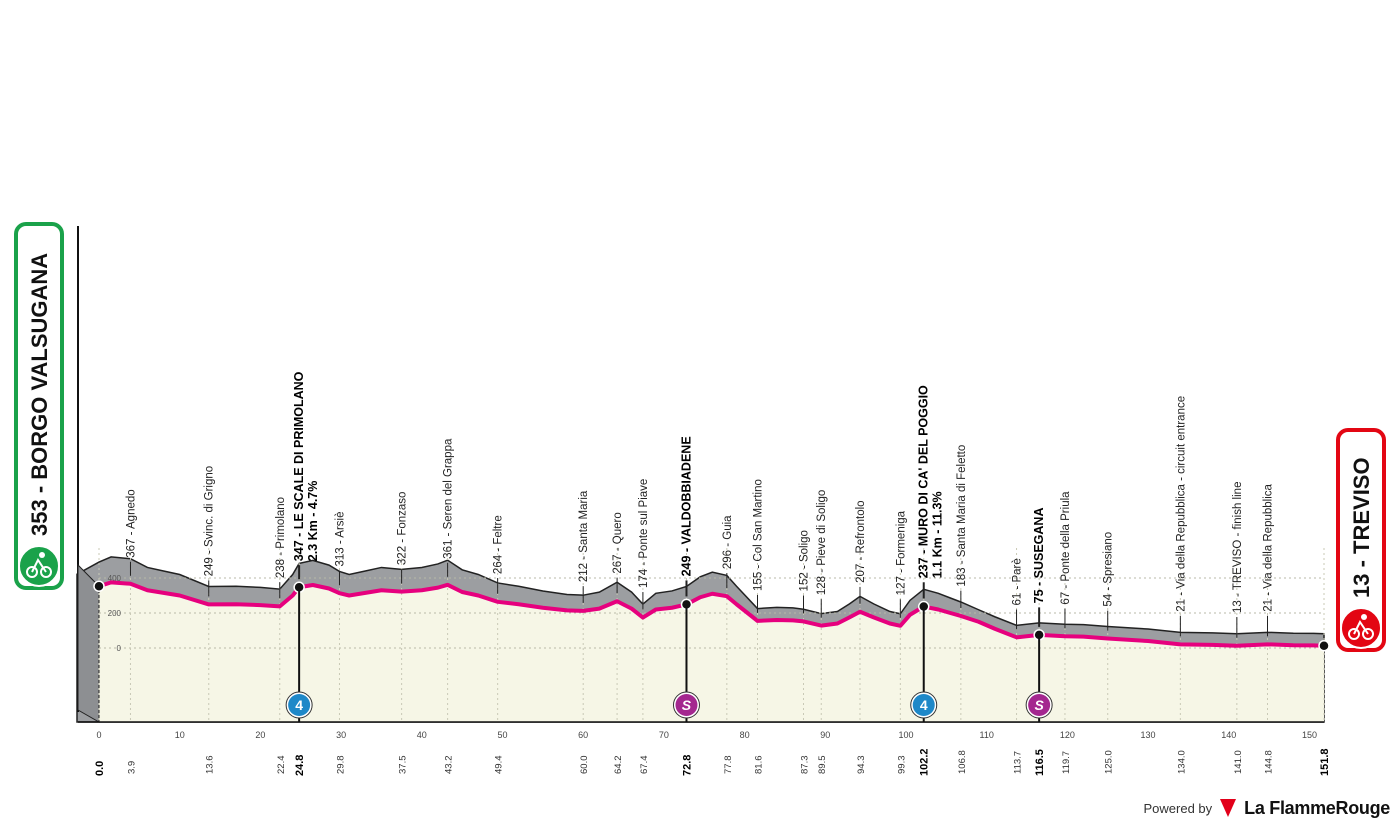  I want to click on brand-name: La FlammeRouge, so click(1317, 807).